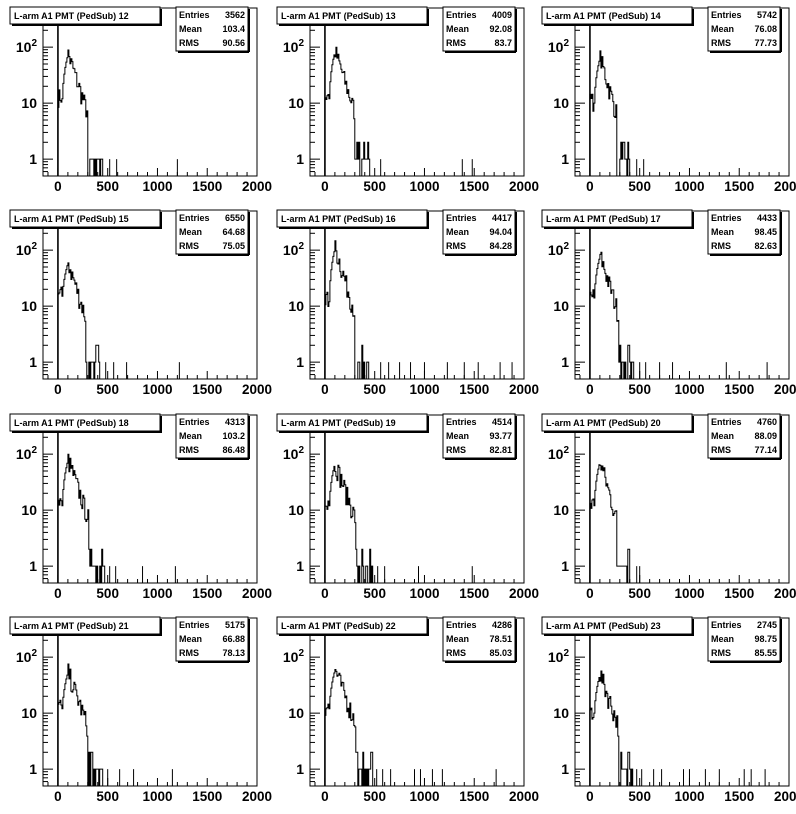 This screenshot has height=814, width=796. What do you see at coordinates (765, 639) in the screenshot?
I see `stats-value: 98.75` at bounding box center [765, 639].